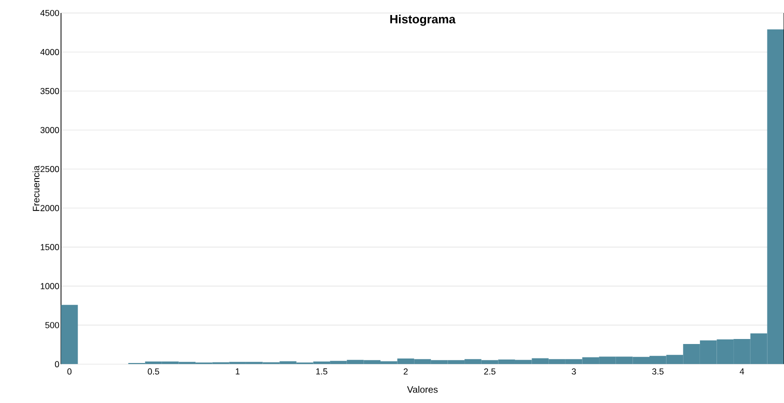 The height and width of the screenshot is (403, 784). Describe the element at coordinates (50, 13) in the screenshot. I see `y-tick-label: 4500` at that location.